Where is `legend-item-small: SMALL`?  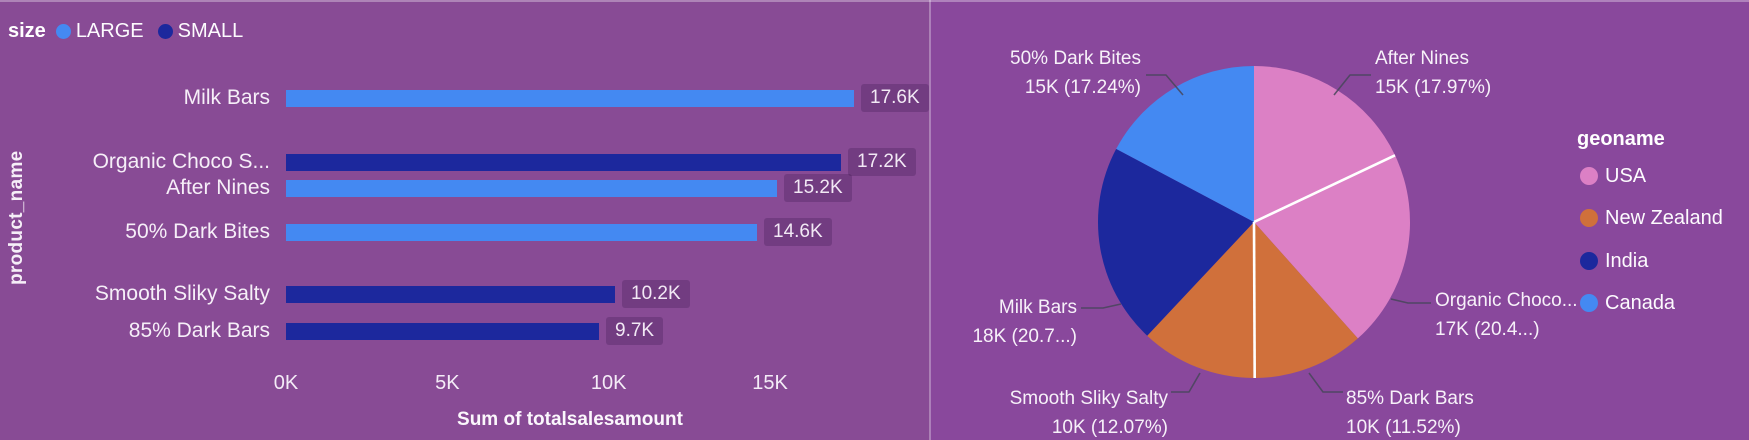 legend-item-small: SMALL is located at coordinates (200, 31).